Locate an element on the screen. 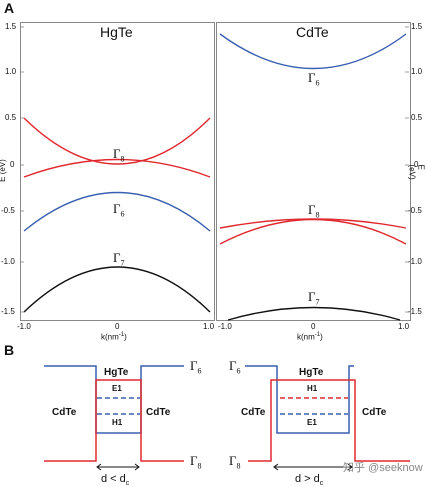  hgte-gamma6-label: Γ6 is located at coordinates (119, 210).